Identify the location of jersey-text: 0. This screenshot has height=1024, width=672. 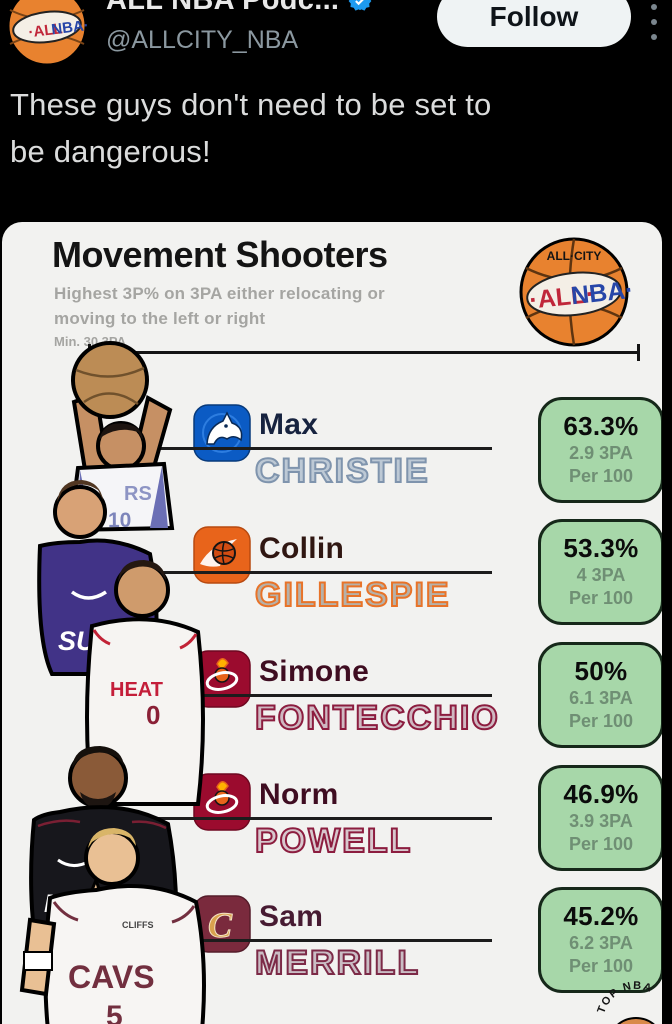
(153, 715).